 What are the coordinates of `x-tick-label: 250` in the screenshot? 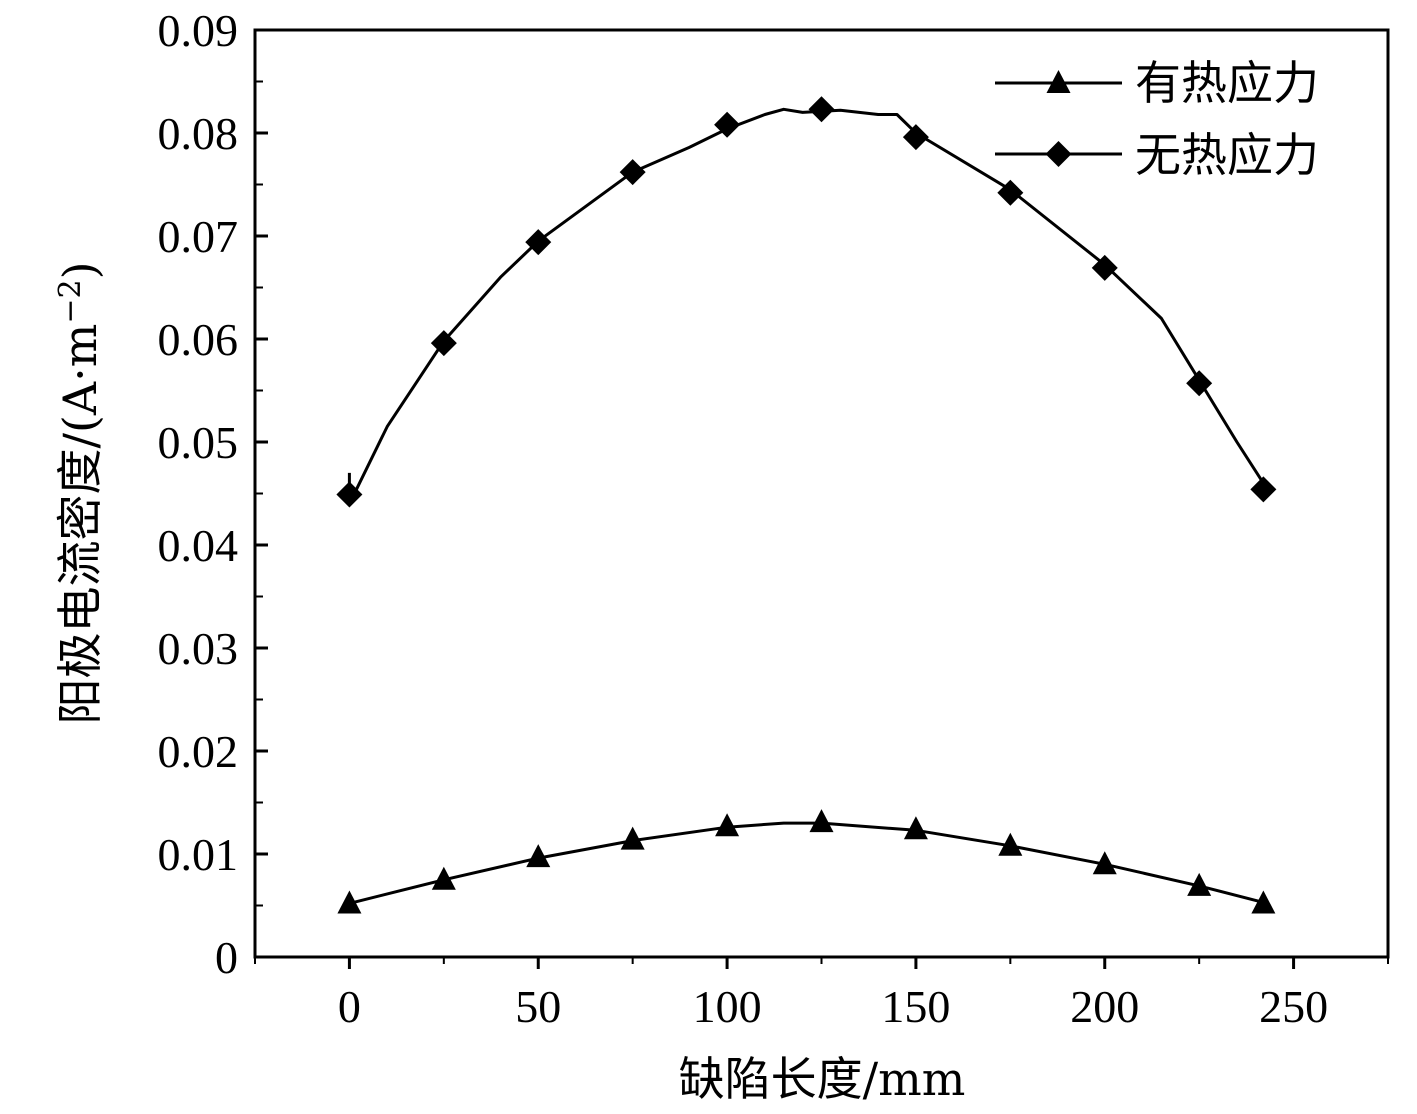 It's located at (1293, 1006).